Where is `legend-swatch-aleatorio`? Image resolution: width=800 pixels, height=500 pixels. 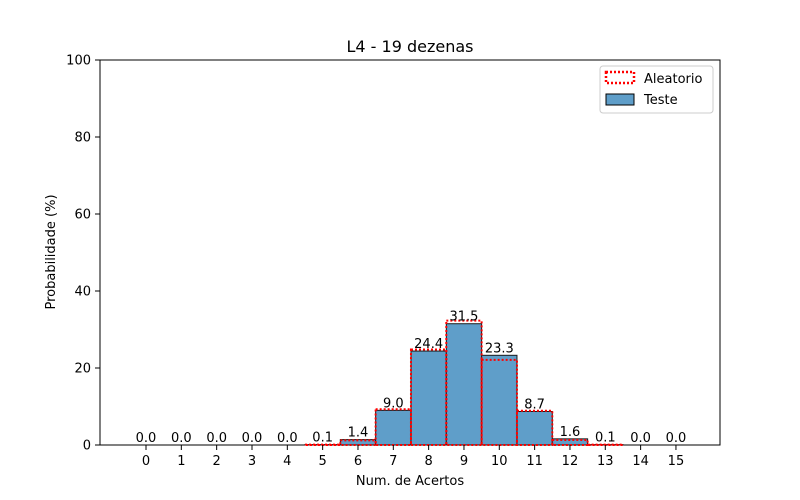
legend-swatch-aleatorio is located at coordinates (620, 77).